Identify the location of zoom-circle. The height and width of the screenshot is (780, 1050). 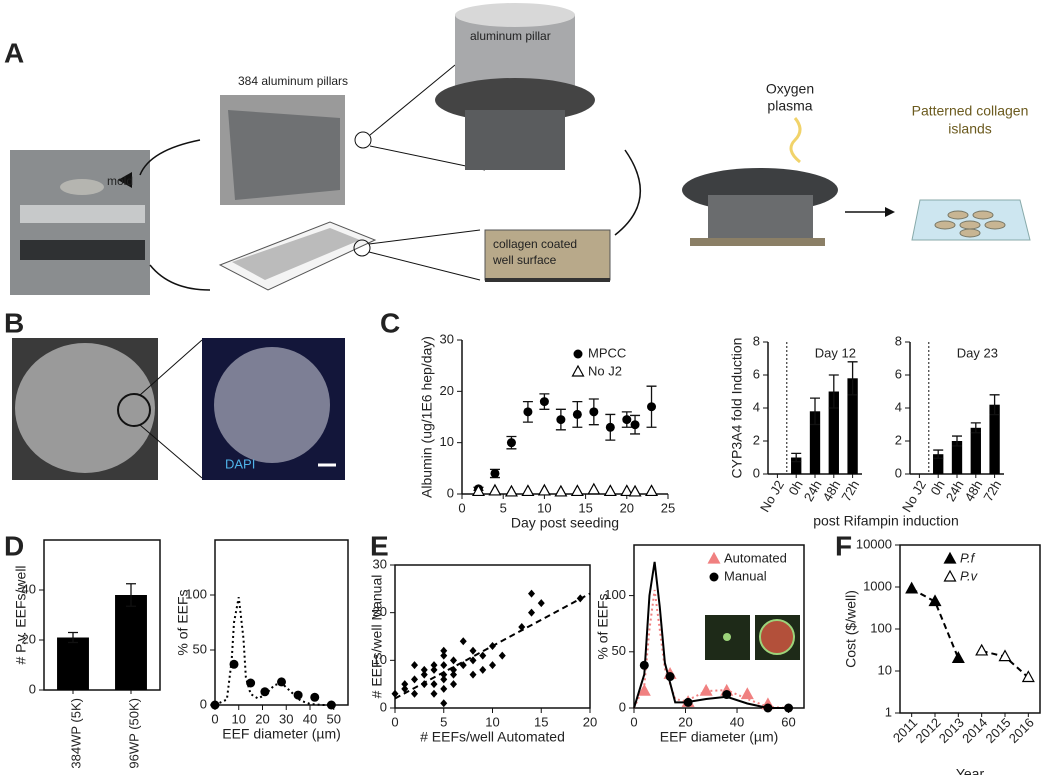
(363, 140).